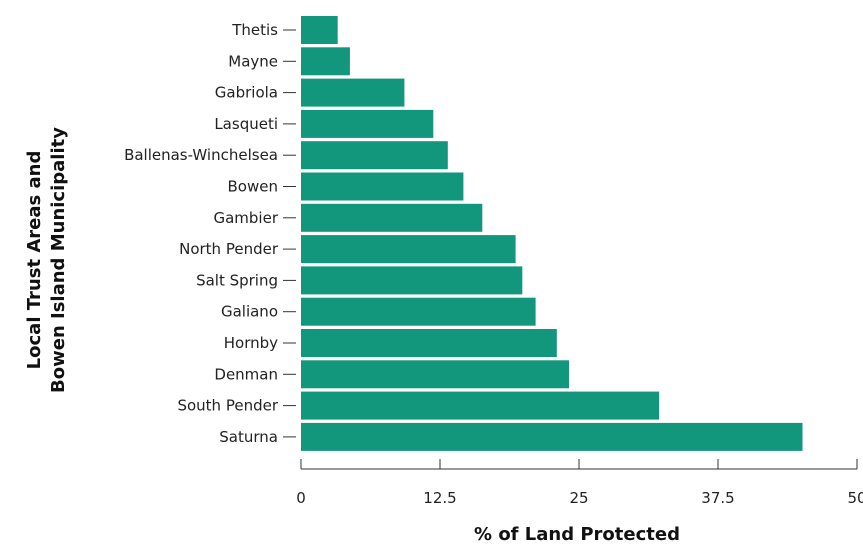  What do you see at coordinates (367, 123) in the screenshot?
I see `bar-lasqueti` at bounding box center [367, 123].